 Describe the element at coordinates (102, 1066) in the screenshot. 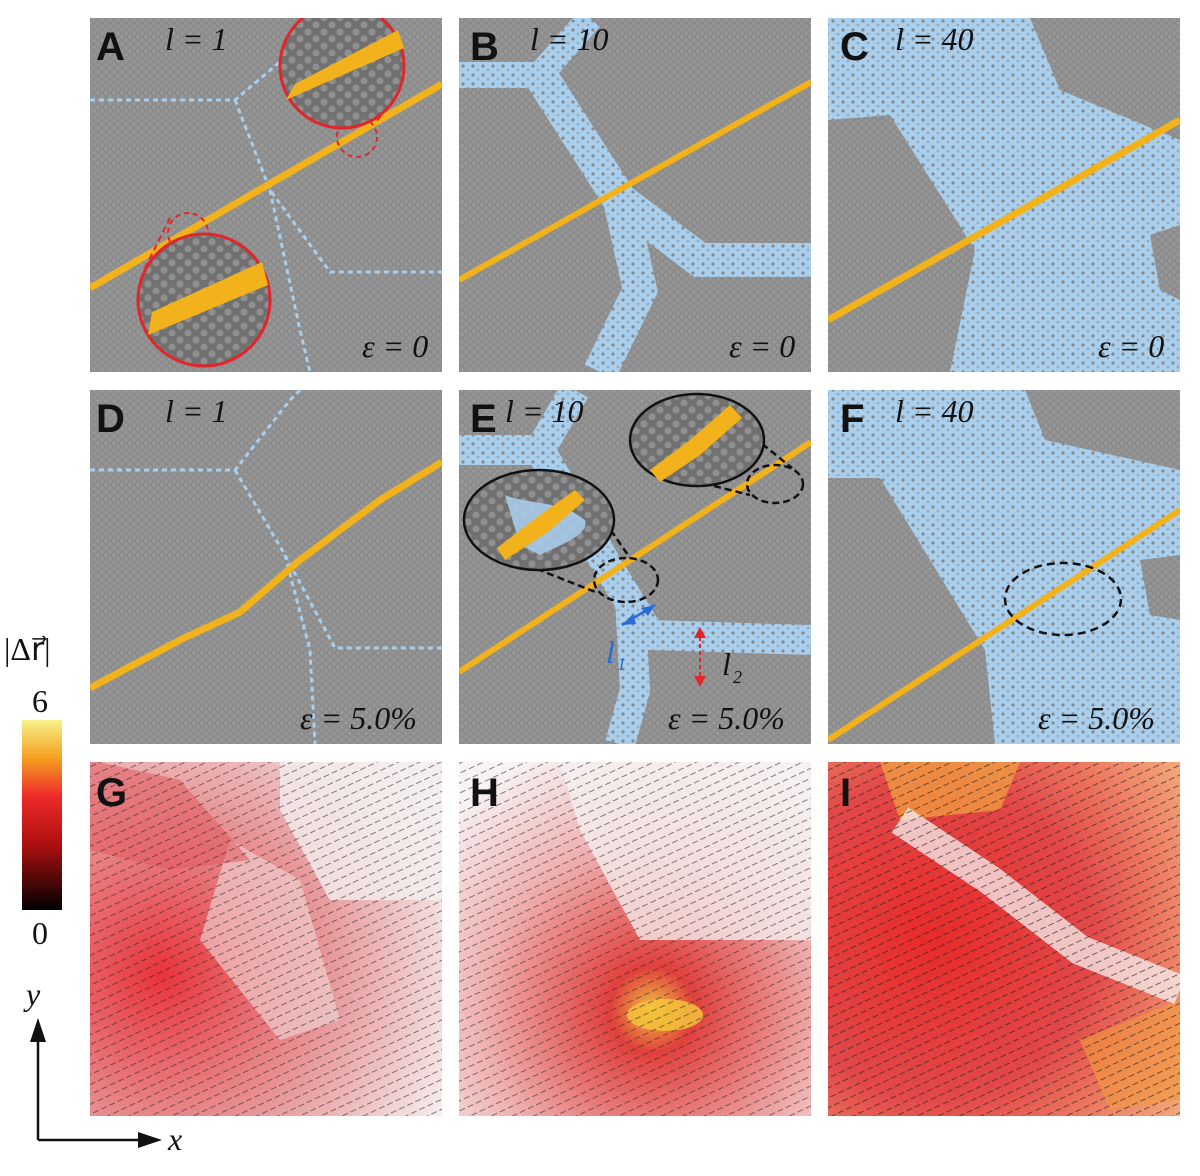

I see `axes-indicator: y x` at that location.